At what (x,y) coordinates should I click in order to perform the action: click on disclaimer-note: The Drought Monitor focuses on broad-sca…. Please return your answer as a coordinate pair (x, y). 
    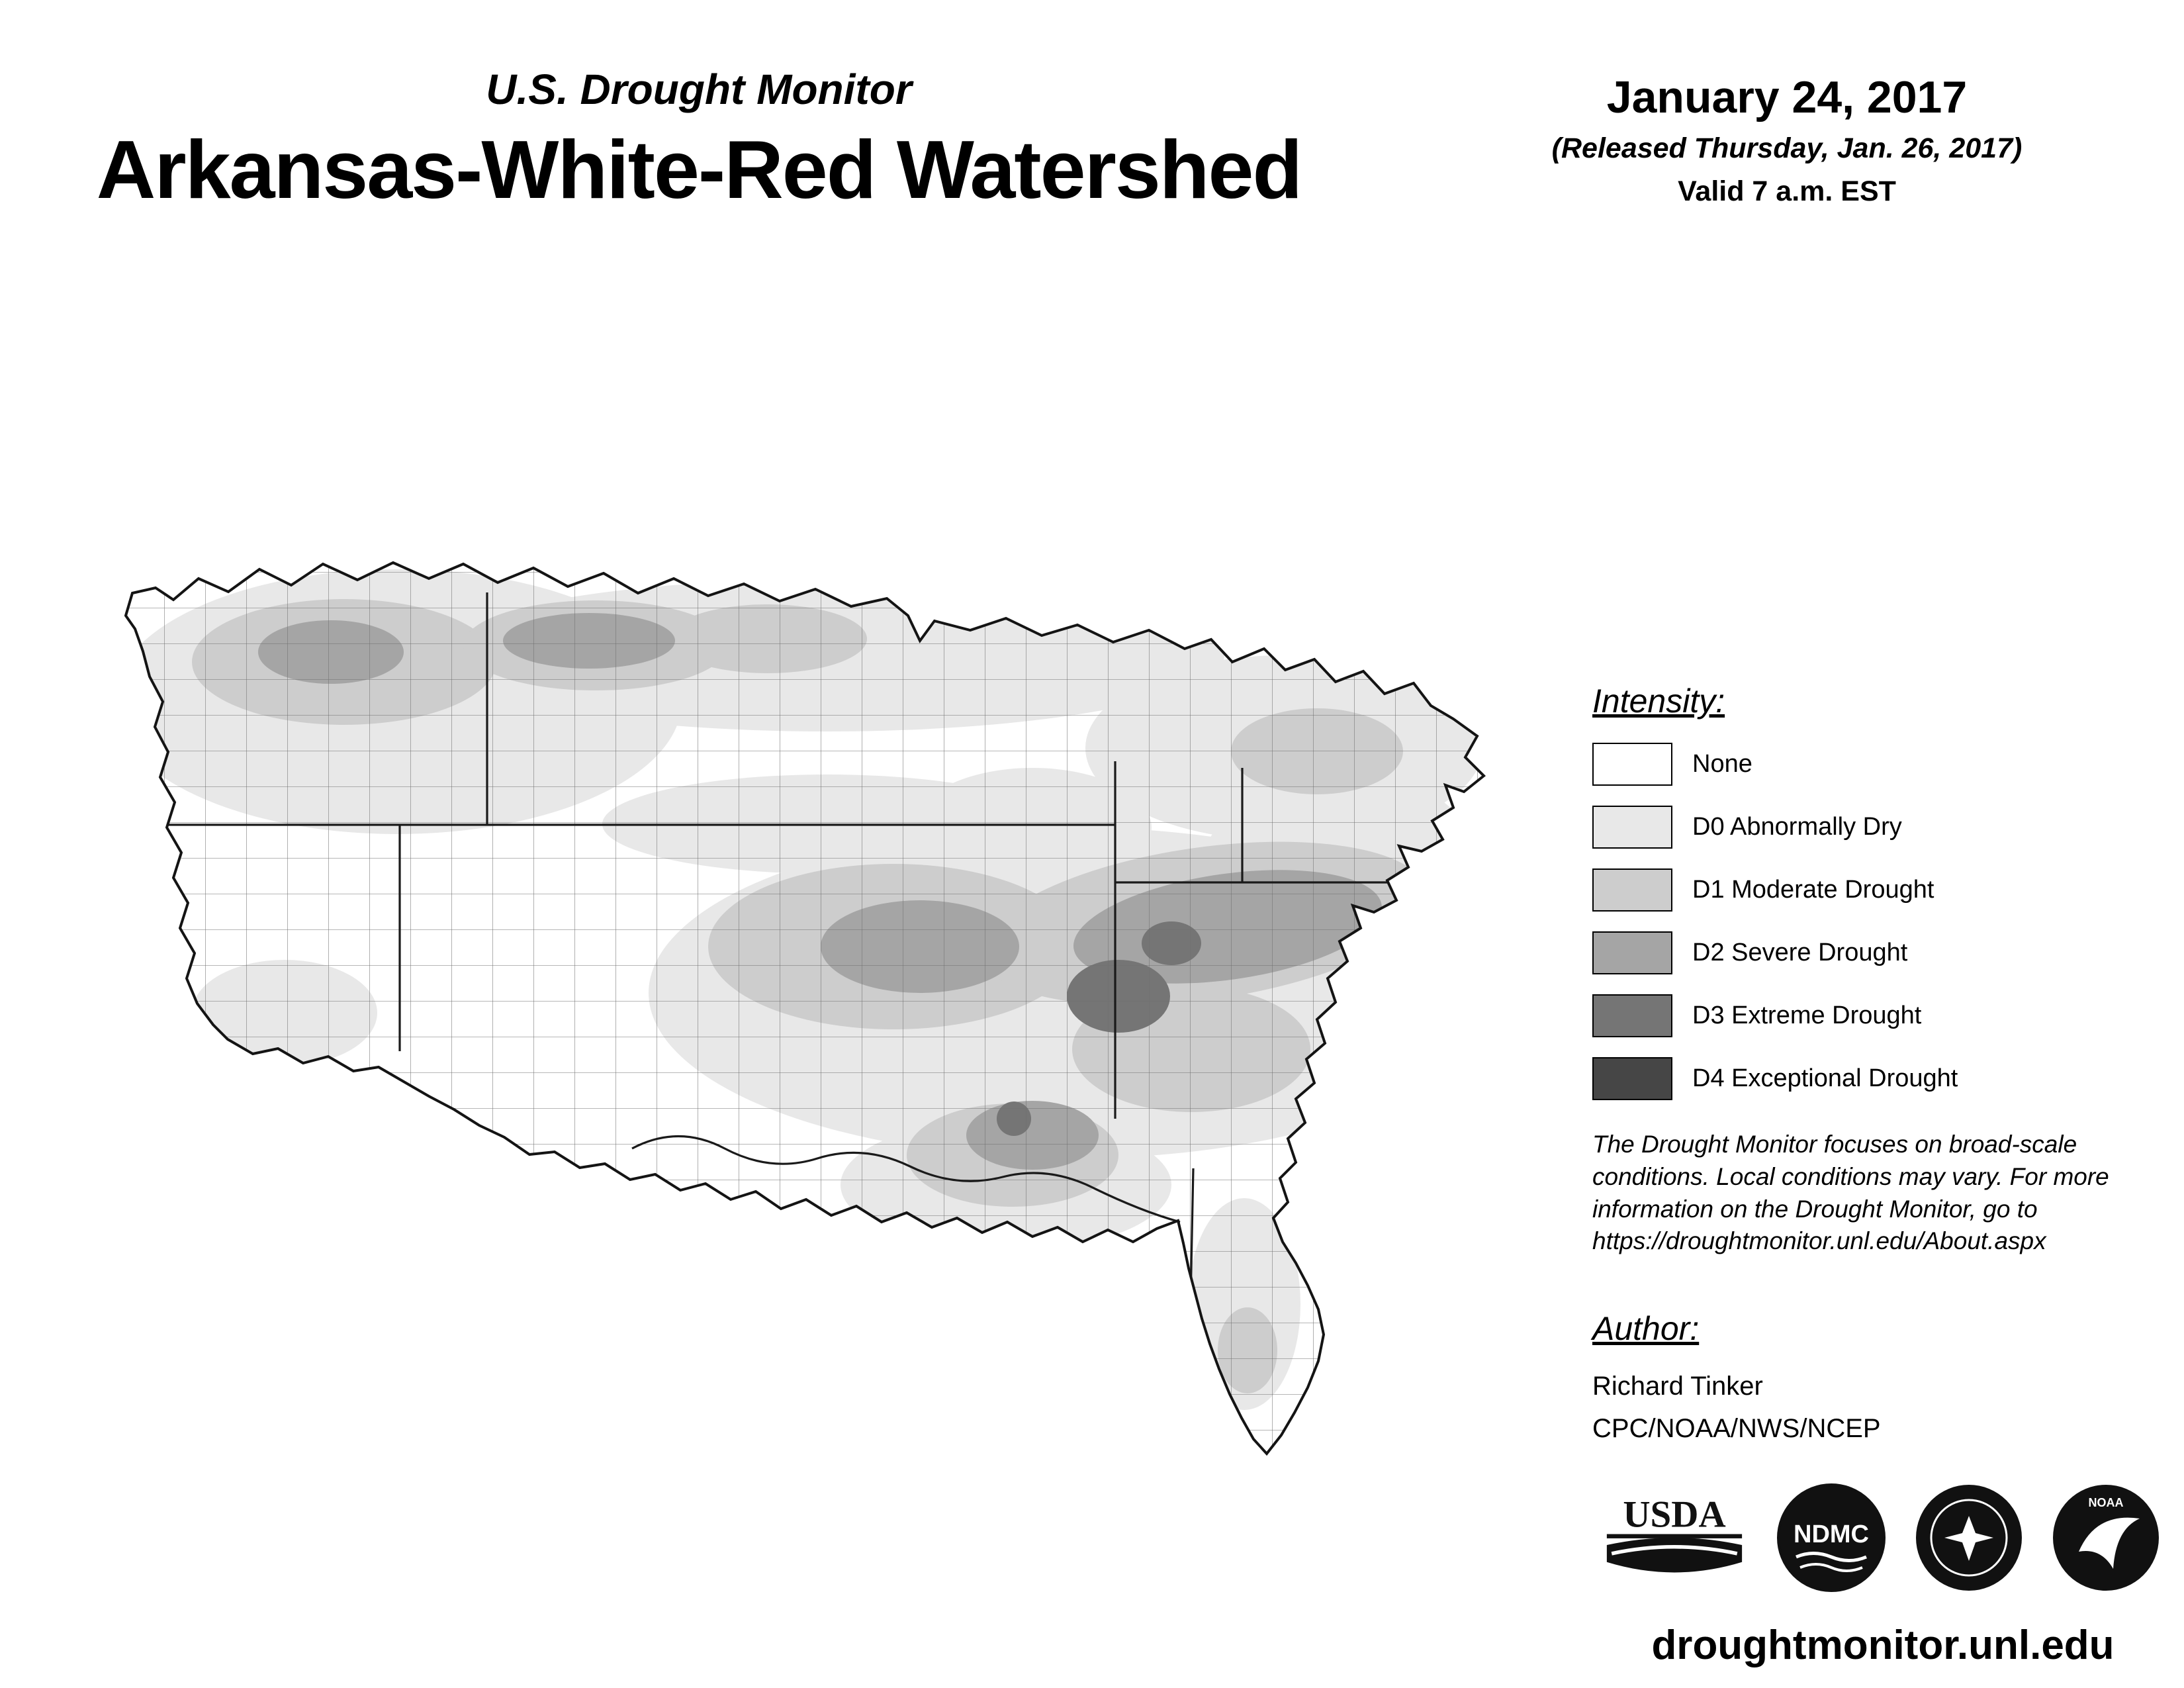
    Looking at the image, I should click on (1851, 1193).